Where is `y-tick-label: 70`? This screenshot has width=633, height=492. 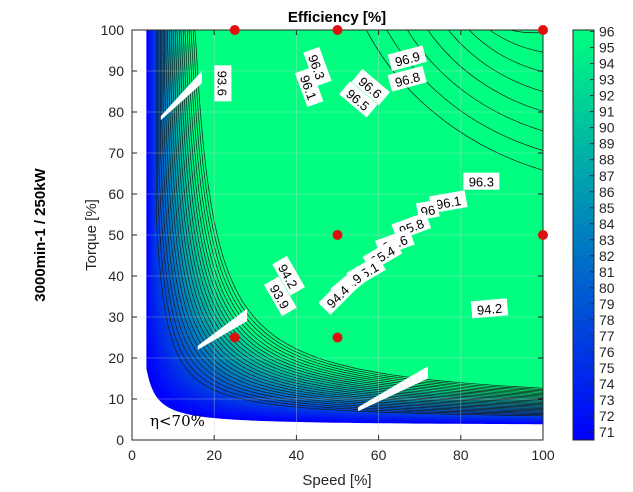
y-tick-label: 70 is located at coordinates (116, 153).